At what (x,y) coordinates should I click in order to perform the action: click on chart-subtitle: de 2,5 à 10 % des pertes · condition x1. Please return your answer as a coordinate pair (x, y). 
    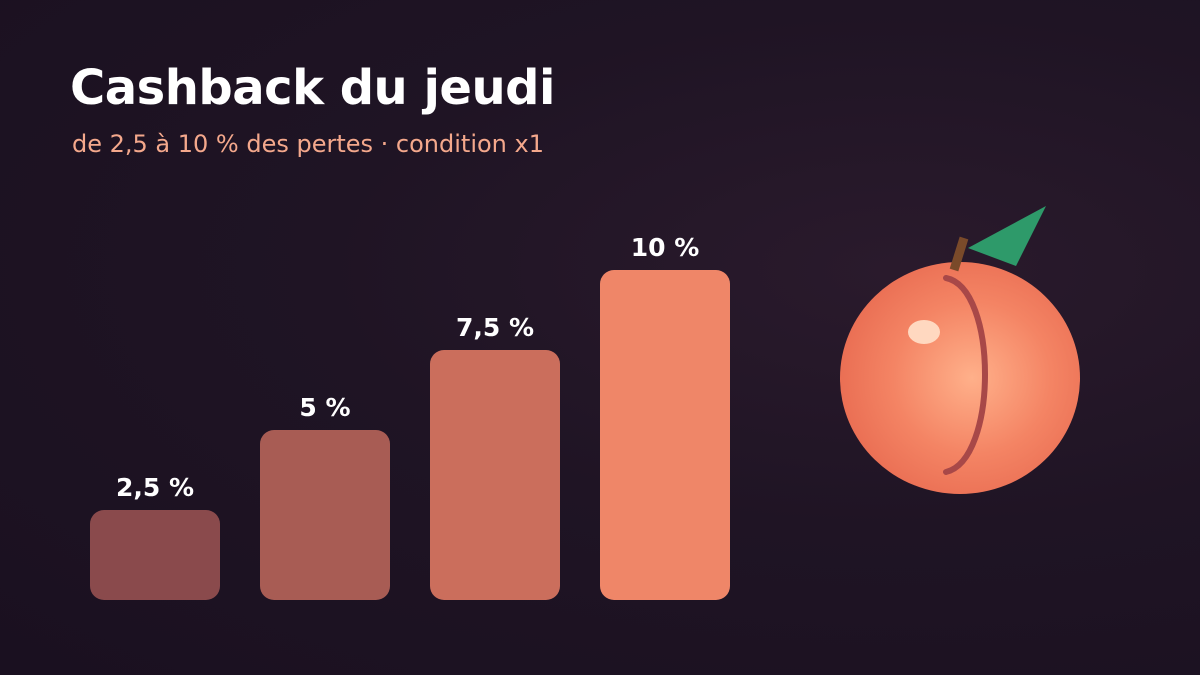
    Looking at the image, I should click on (308, 144).